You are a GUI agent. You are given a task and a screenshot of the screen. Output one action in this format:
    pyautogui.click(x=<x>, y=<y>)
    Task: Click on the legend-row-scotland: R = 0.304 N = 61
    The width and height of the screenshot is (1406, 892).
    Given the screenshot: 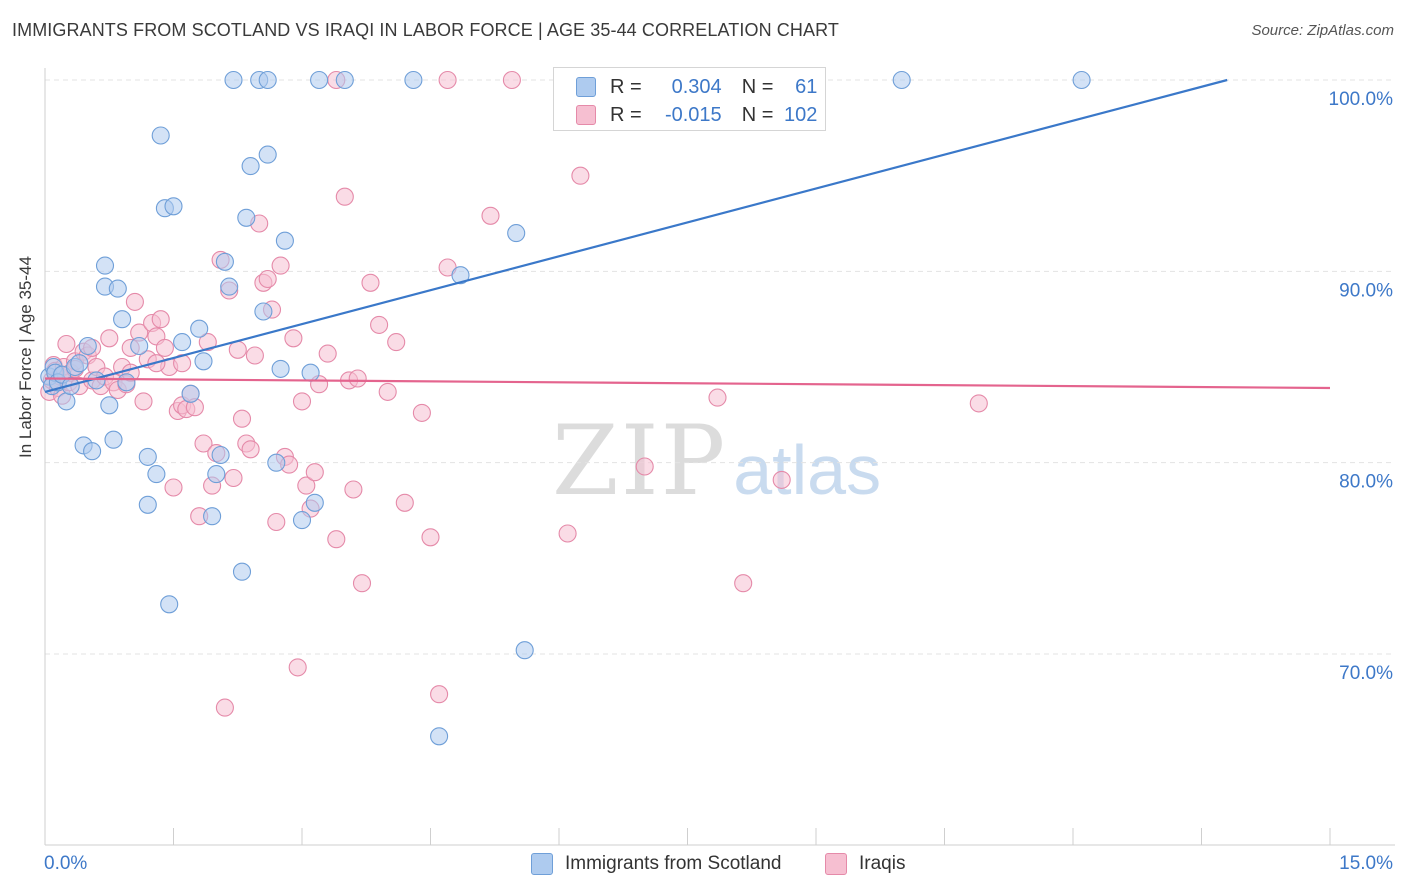 What is the action you would take?
    pyautogui.click(x=685, y=87)
    